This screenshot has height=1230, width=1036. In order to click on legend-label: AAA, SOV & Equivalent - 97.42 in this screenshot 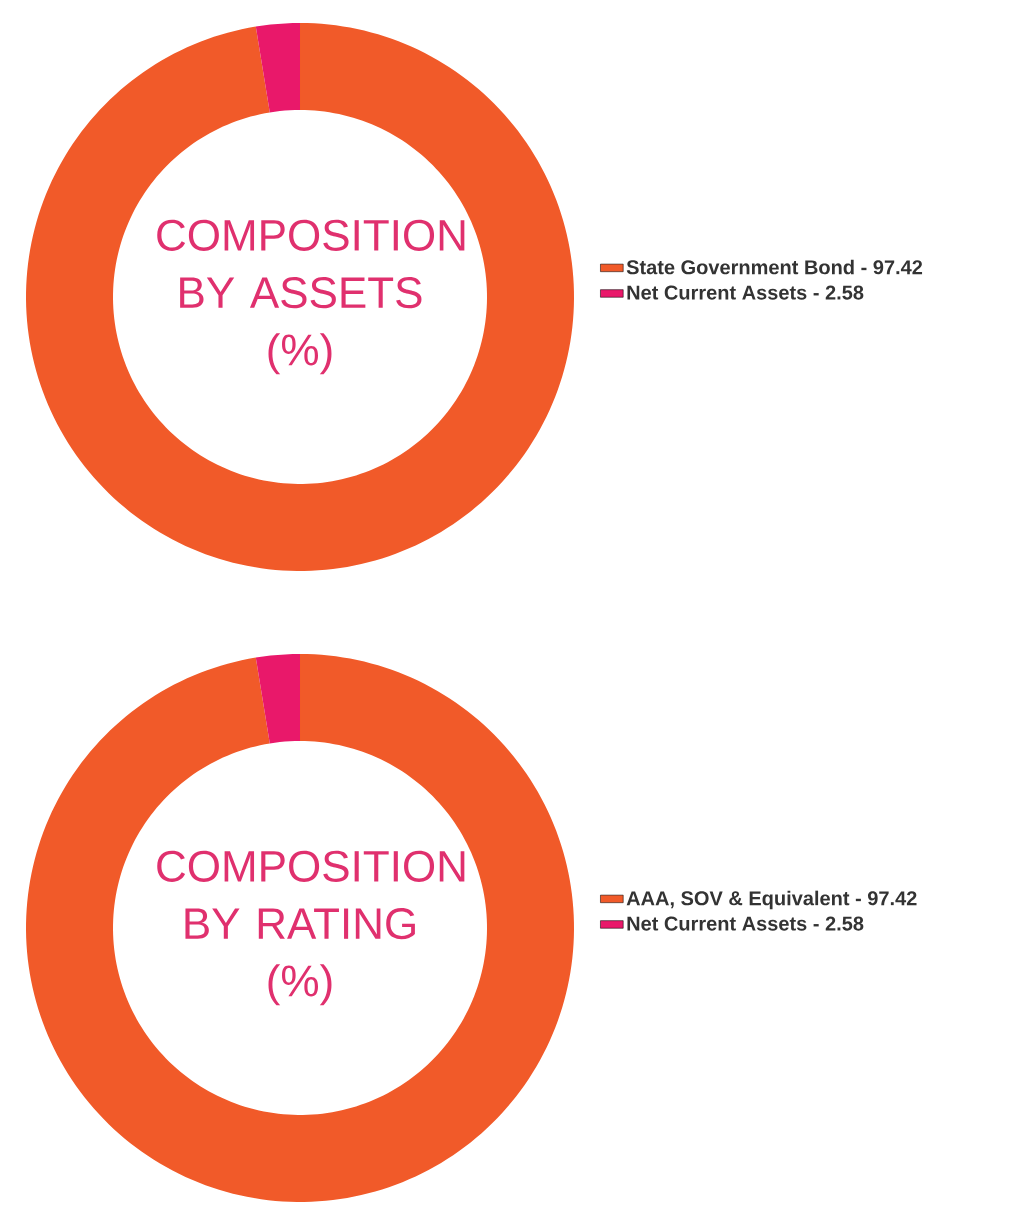, I will do `click(771, 900)`.